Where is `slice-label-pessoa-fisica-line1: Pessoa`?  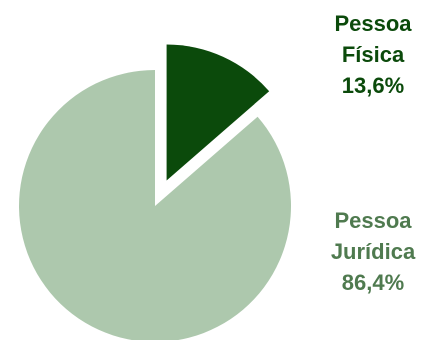
slice-label-pessoa-fisica-line1: Pessoa is located at coordinates (373, 23).